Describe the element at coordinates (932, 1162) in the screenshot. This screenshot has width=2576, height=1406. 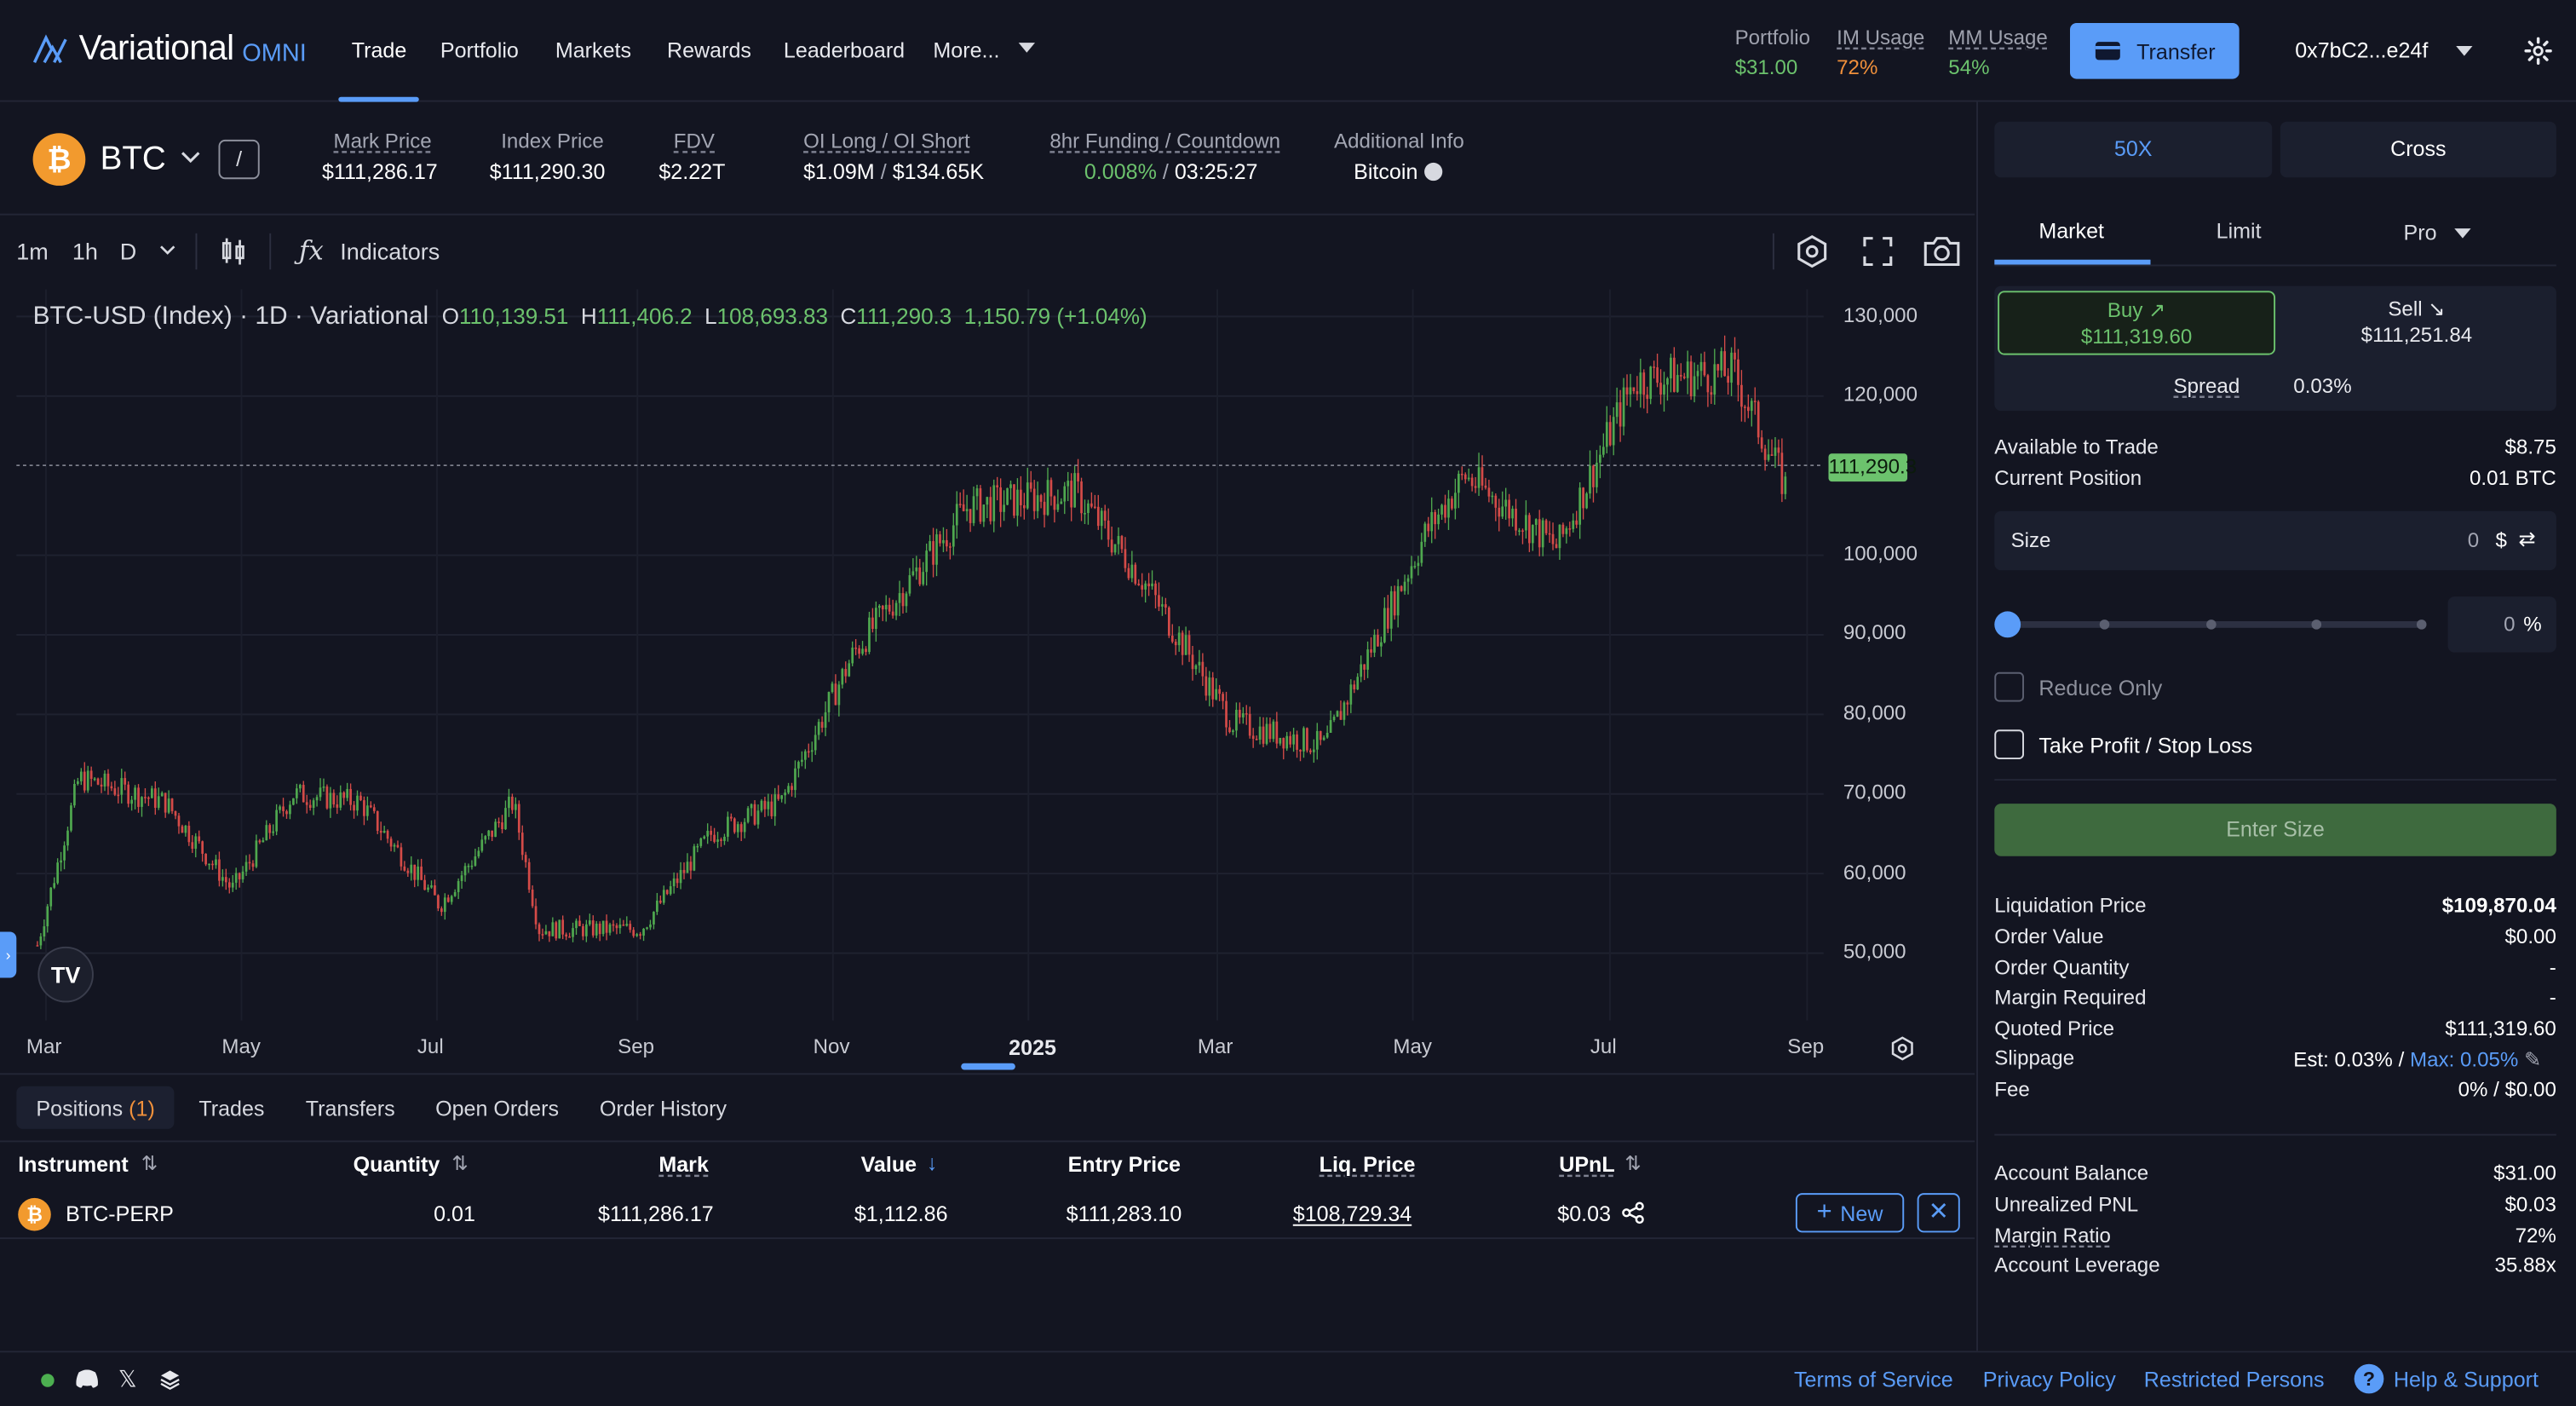
I see `sort-down-icon: ↓` at that location.